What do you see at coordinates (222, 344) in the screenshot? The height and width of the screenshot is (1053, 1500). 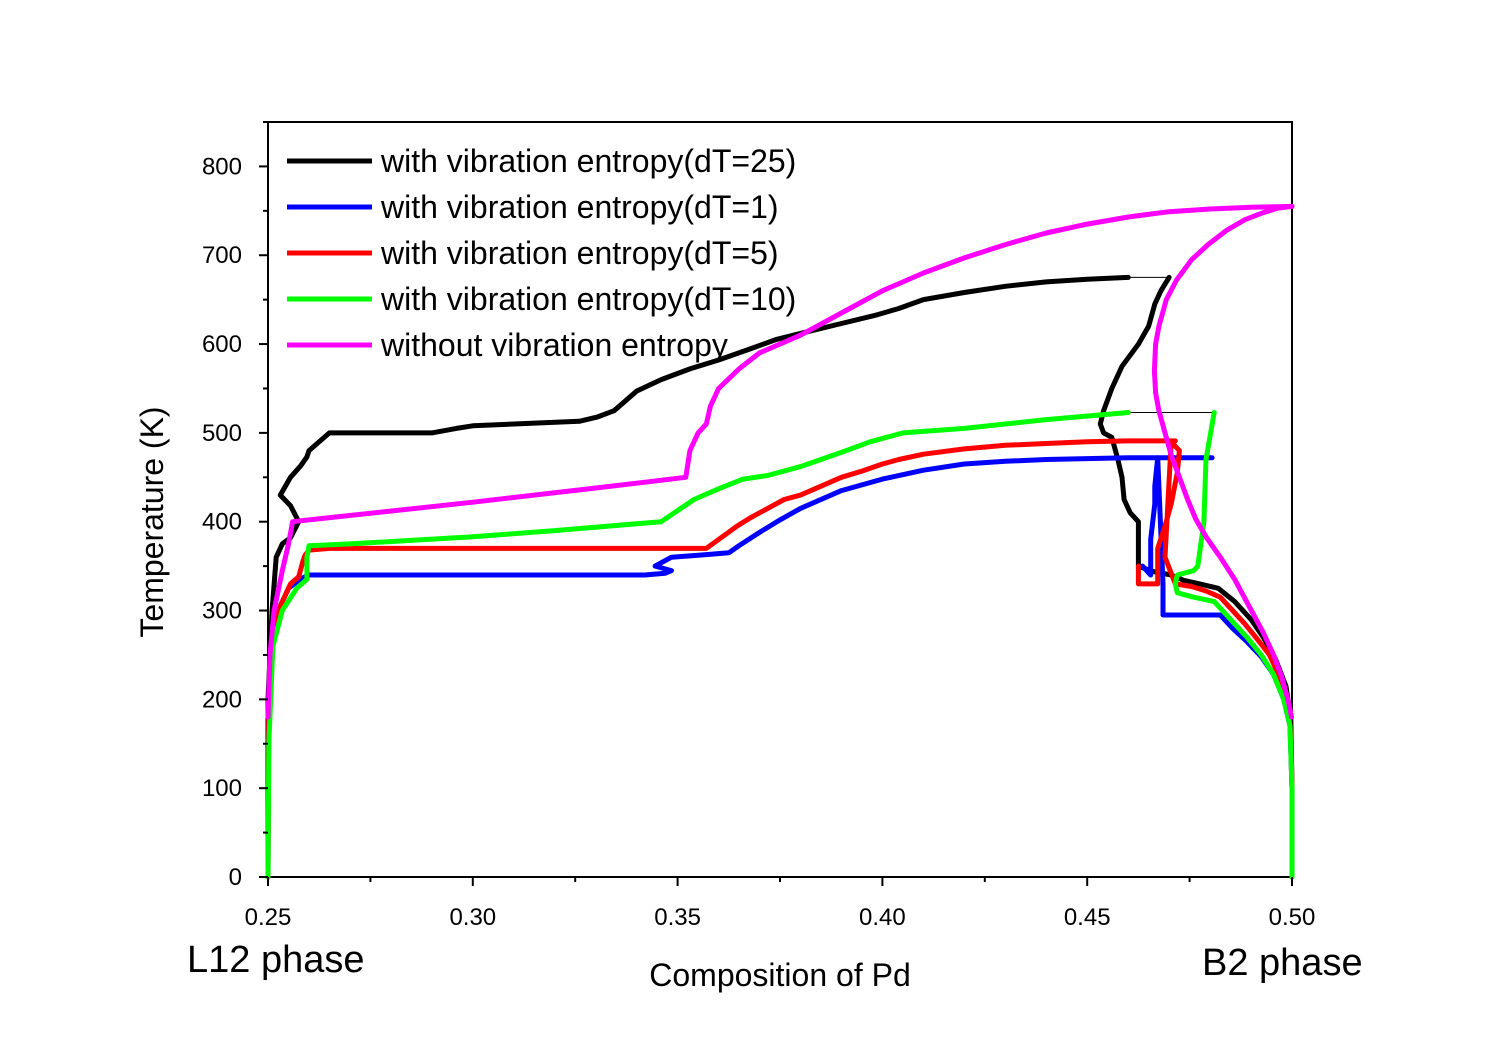 I see `y-tick-label: 600` at bounding box center [222, 344].